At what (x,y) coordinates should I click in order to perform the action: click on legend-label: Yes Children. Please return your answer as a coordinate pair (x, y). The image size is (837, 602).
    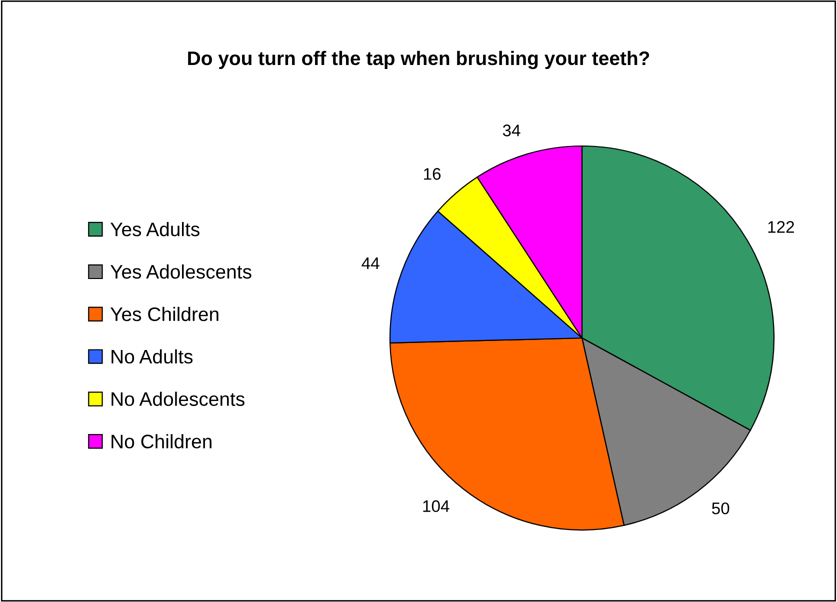
    Looking at the image, I should click on (164, 314).